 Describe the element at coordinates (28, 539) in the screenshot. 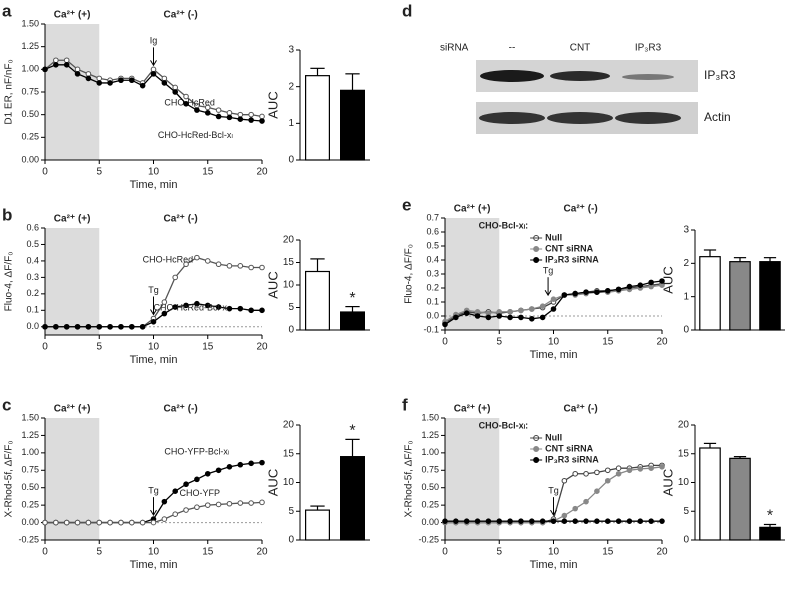

I see `y-tick-label: -0.25` at that location.